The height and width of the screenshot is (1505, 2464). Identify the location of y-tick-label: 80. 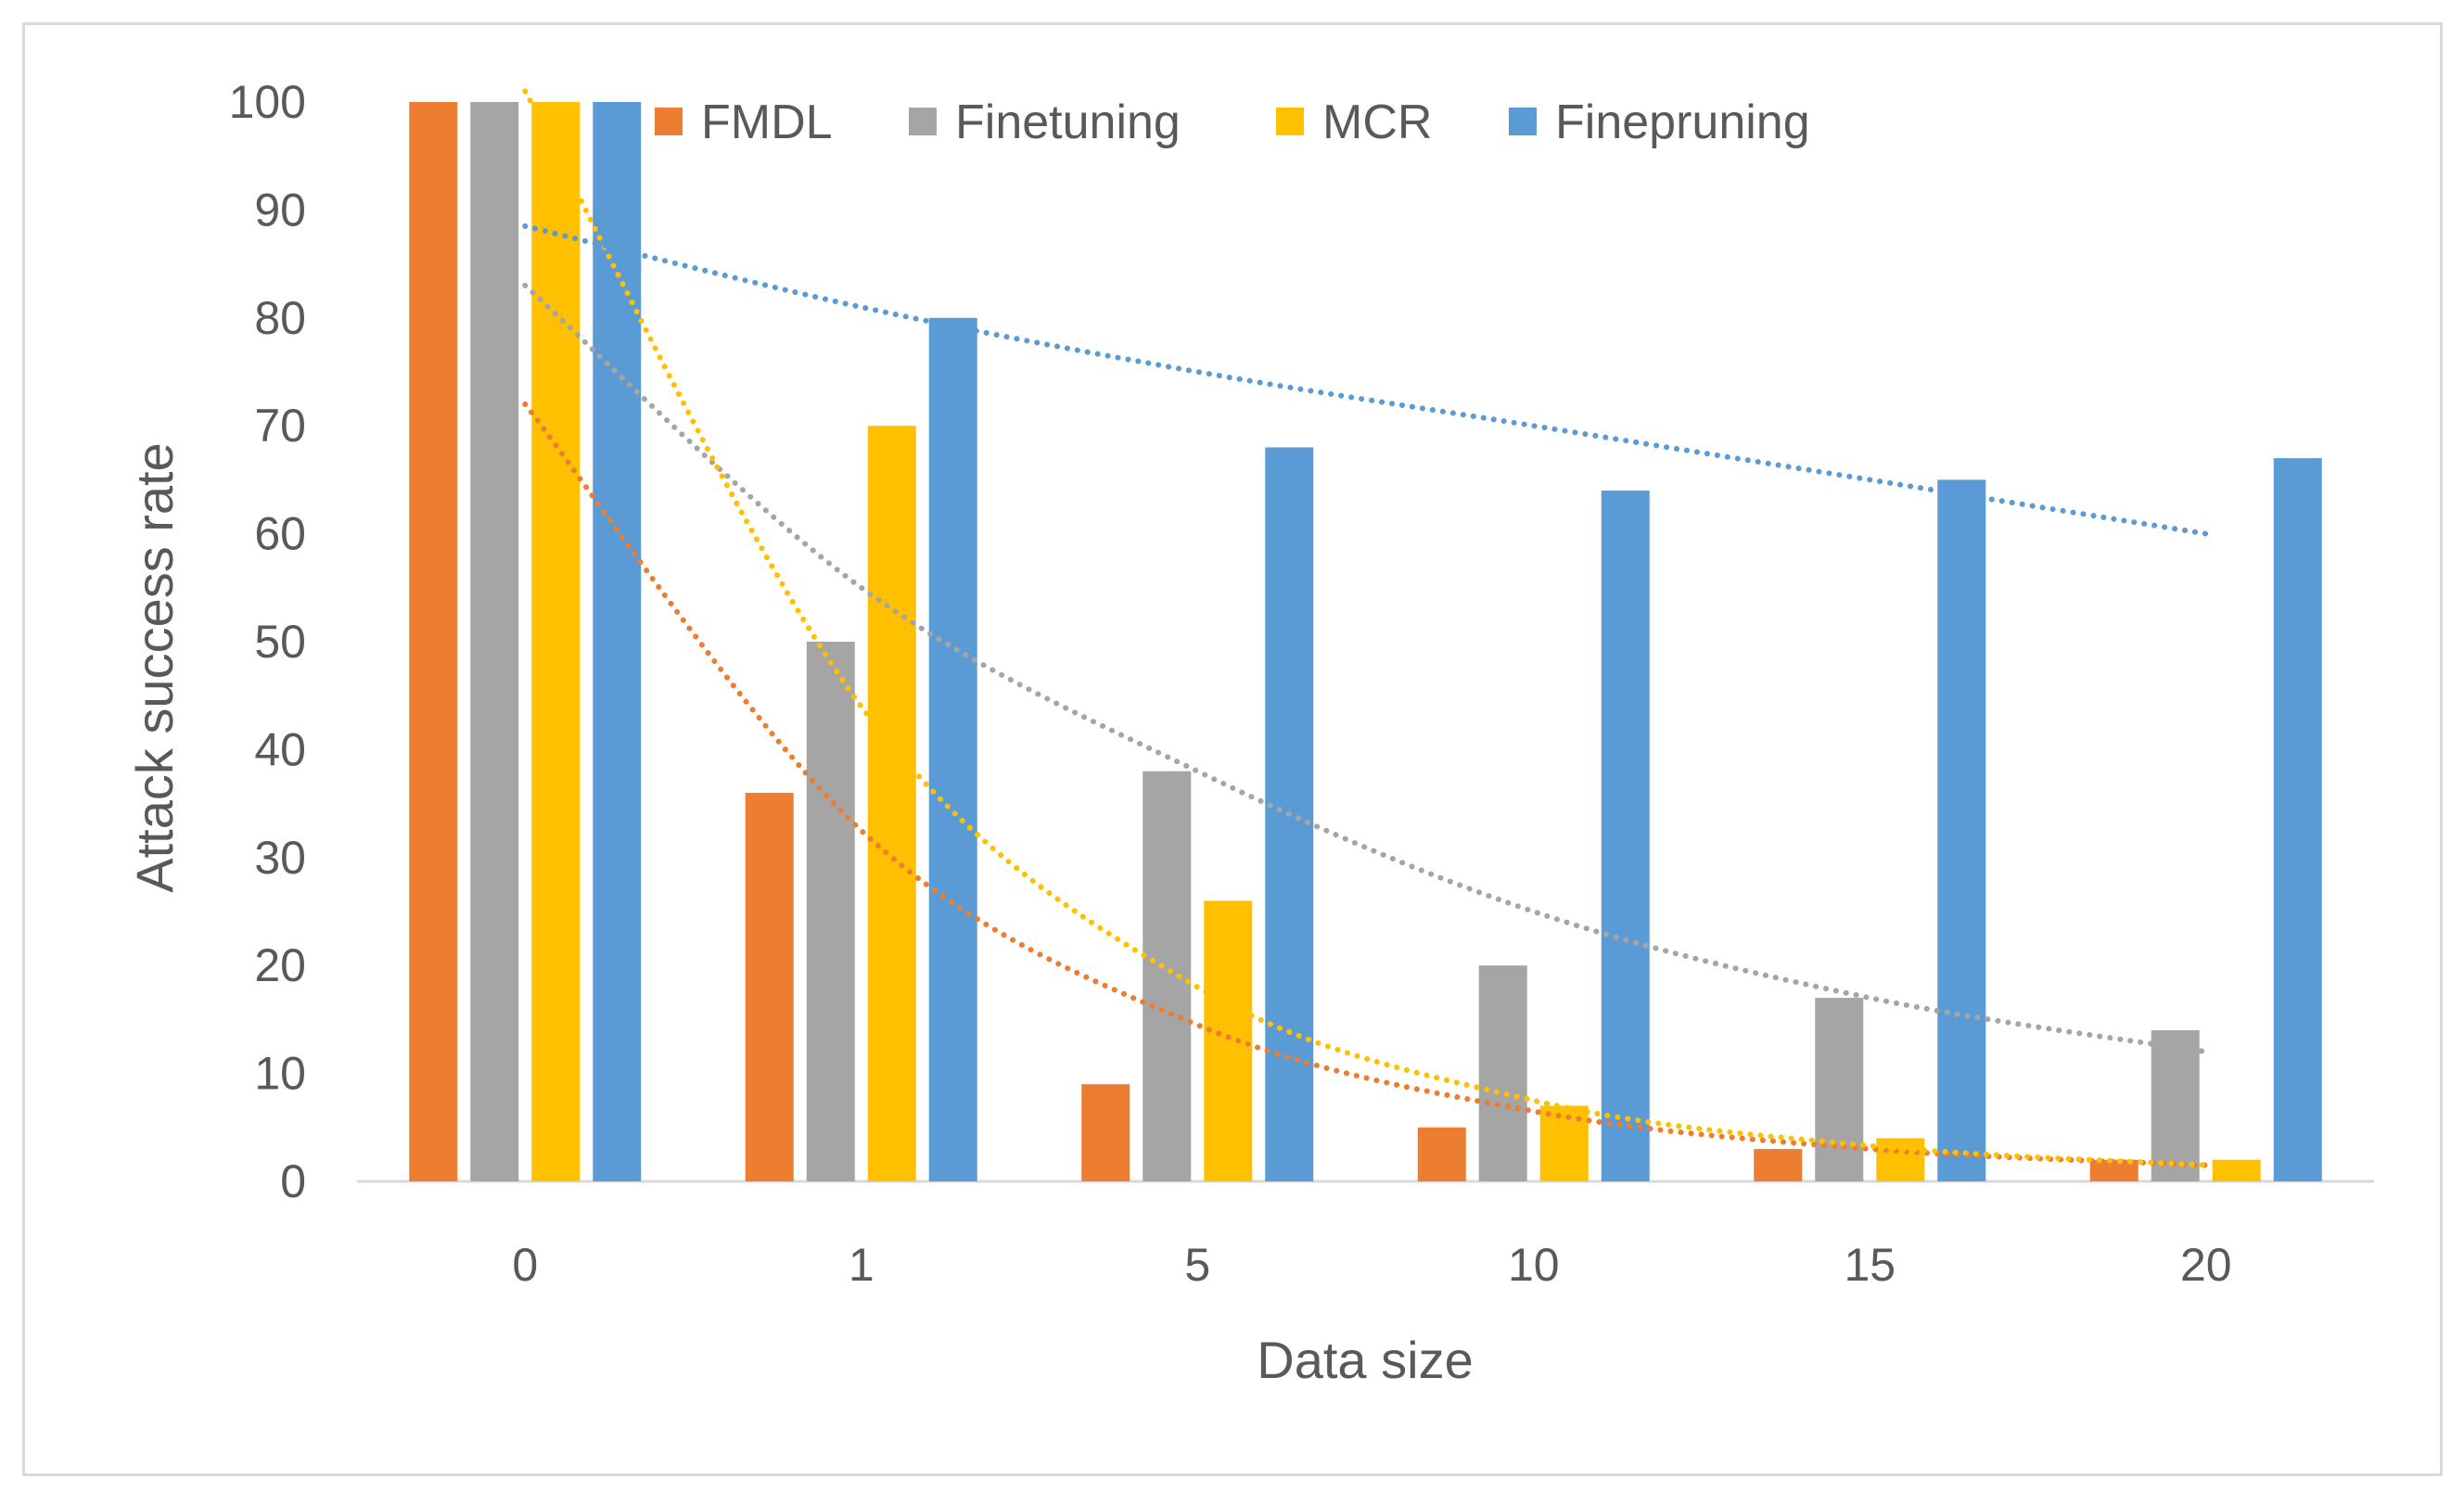
(280, 318).